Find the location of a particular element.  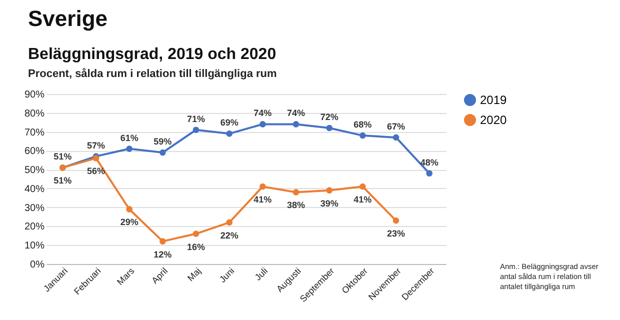

legend-label: 2019 is located at coordinates (494, 100).